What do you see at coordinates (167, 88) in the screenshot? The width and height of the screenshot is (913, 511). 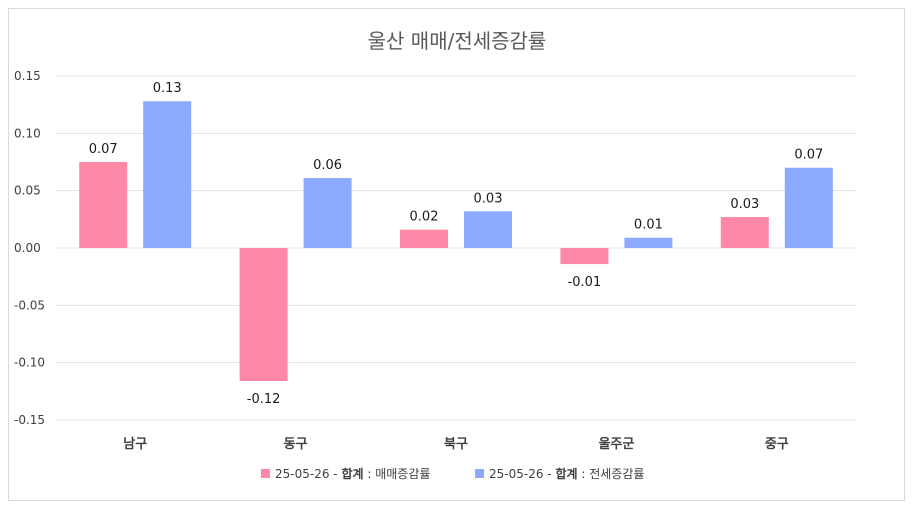 I see `data-label: 0.13` at bounding box center [167, 88].